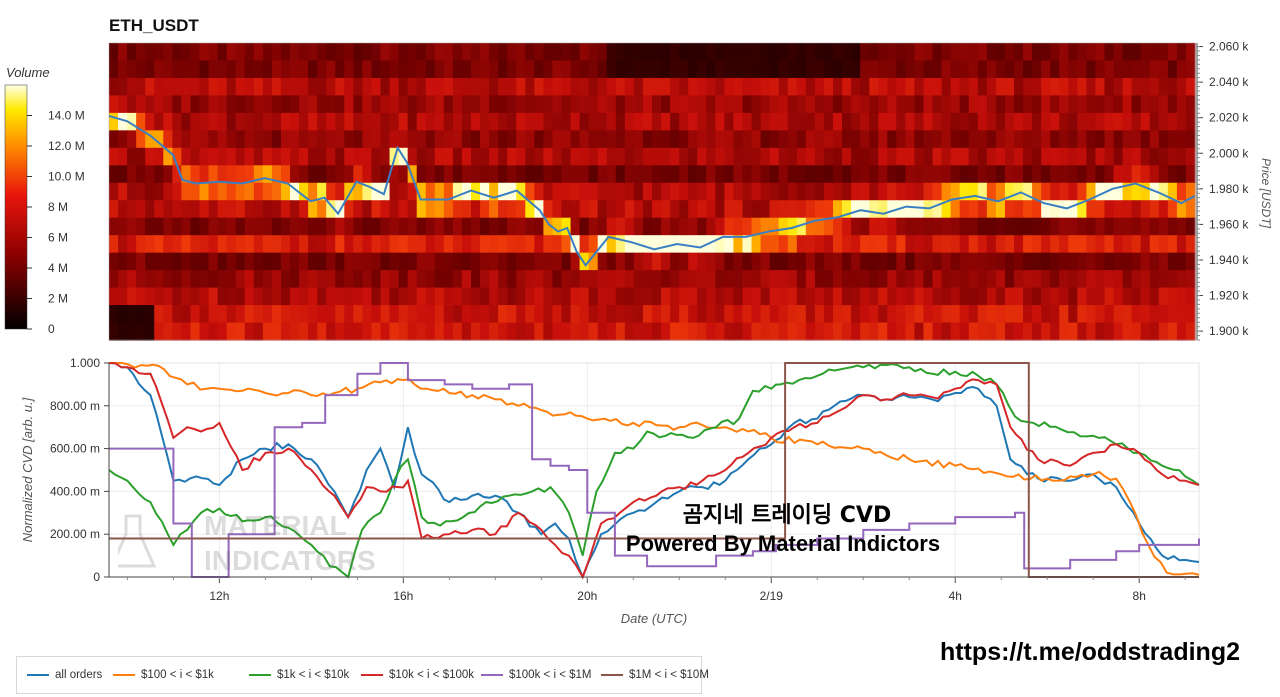  I want to click on legend-item: $10k < i < $100k, so click(417, 675).